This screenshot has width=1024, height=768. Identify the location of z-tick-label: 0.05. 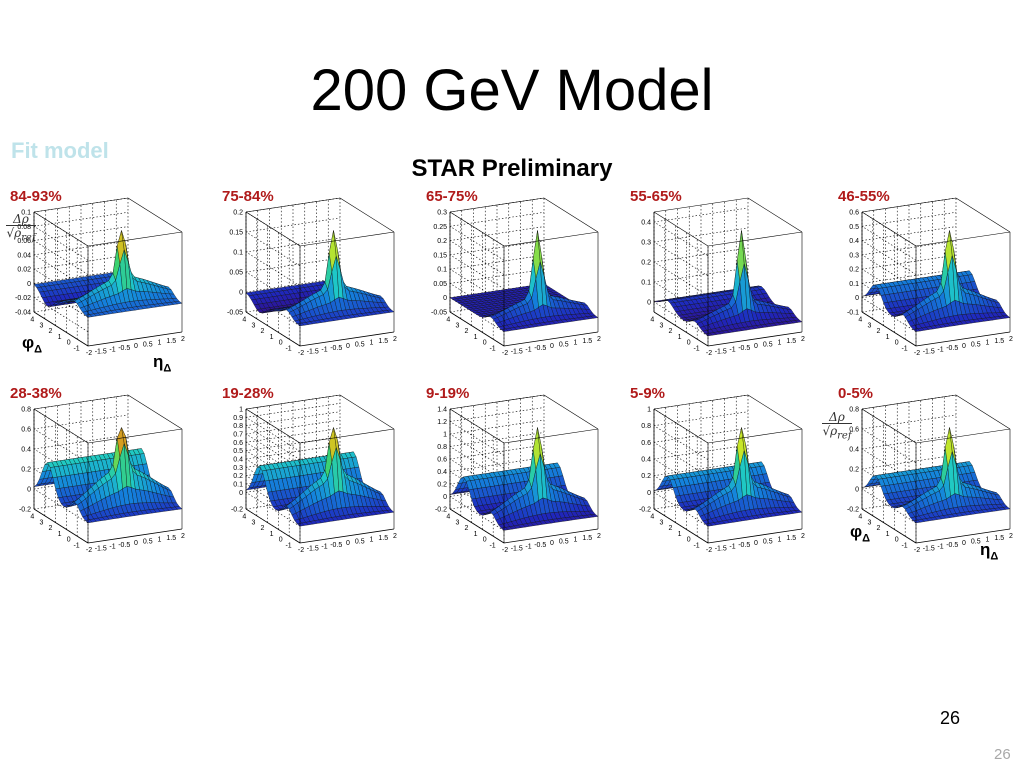
(236, 273).